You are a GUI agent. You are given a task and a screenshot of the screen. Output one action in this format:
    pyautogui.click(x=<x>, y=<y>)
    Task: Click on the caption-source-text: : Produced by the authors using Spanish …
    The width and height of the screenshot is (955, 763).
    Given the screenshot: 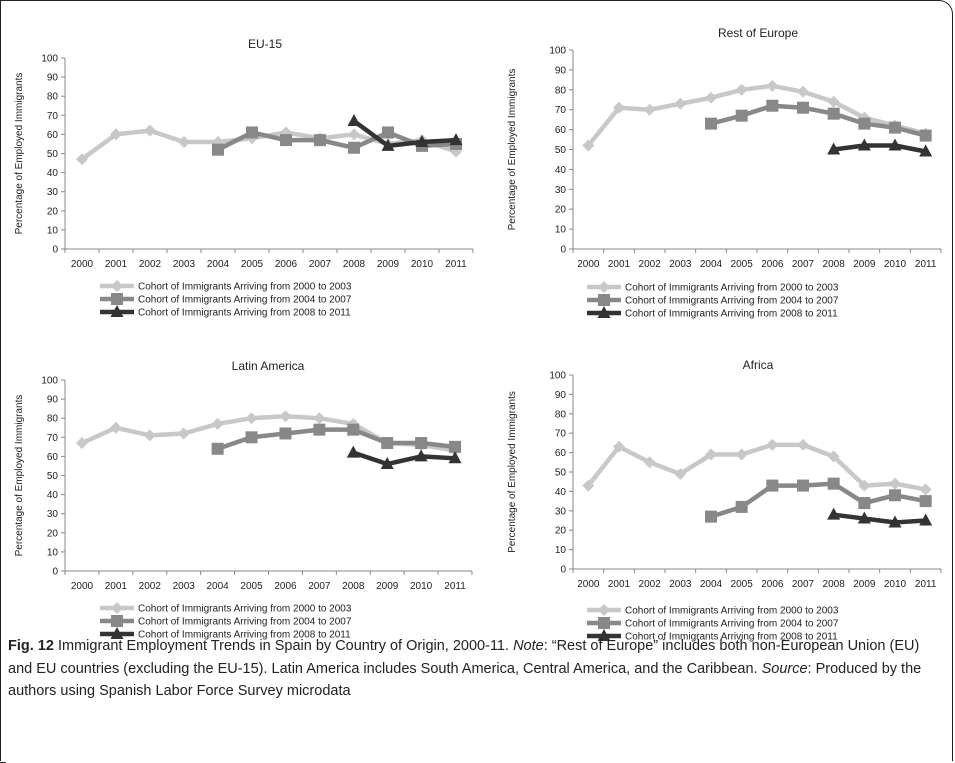 What is the action you would take?
    pyautogui.click(x=465, y=680)
    